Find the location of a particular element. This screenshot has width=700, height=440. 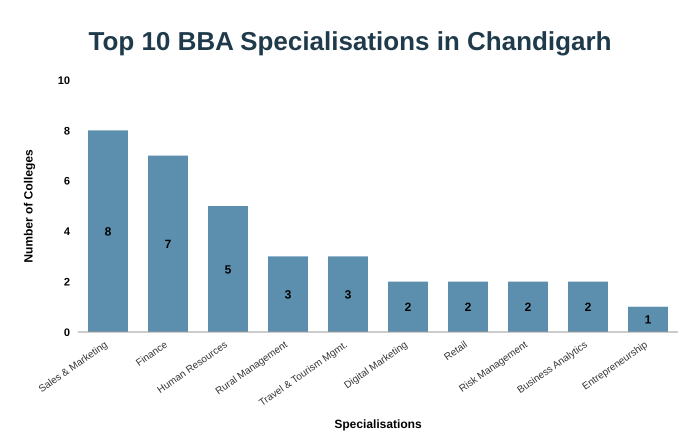

data-label: 7 is located at coordinates (168, 244).